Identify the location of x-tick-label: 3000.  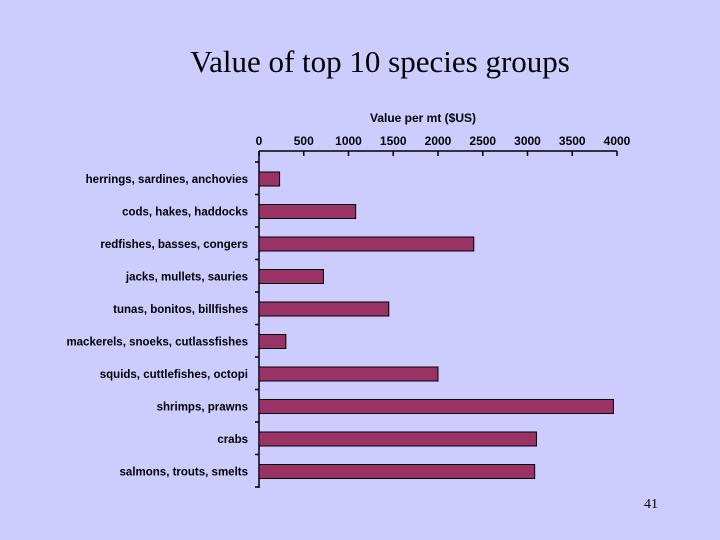
(527, 141).